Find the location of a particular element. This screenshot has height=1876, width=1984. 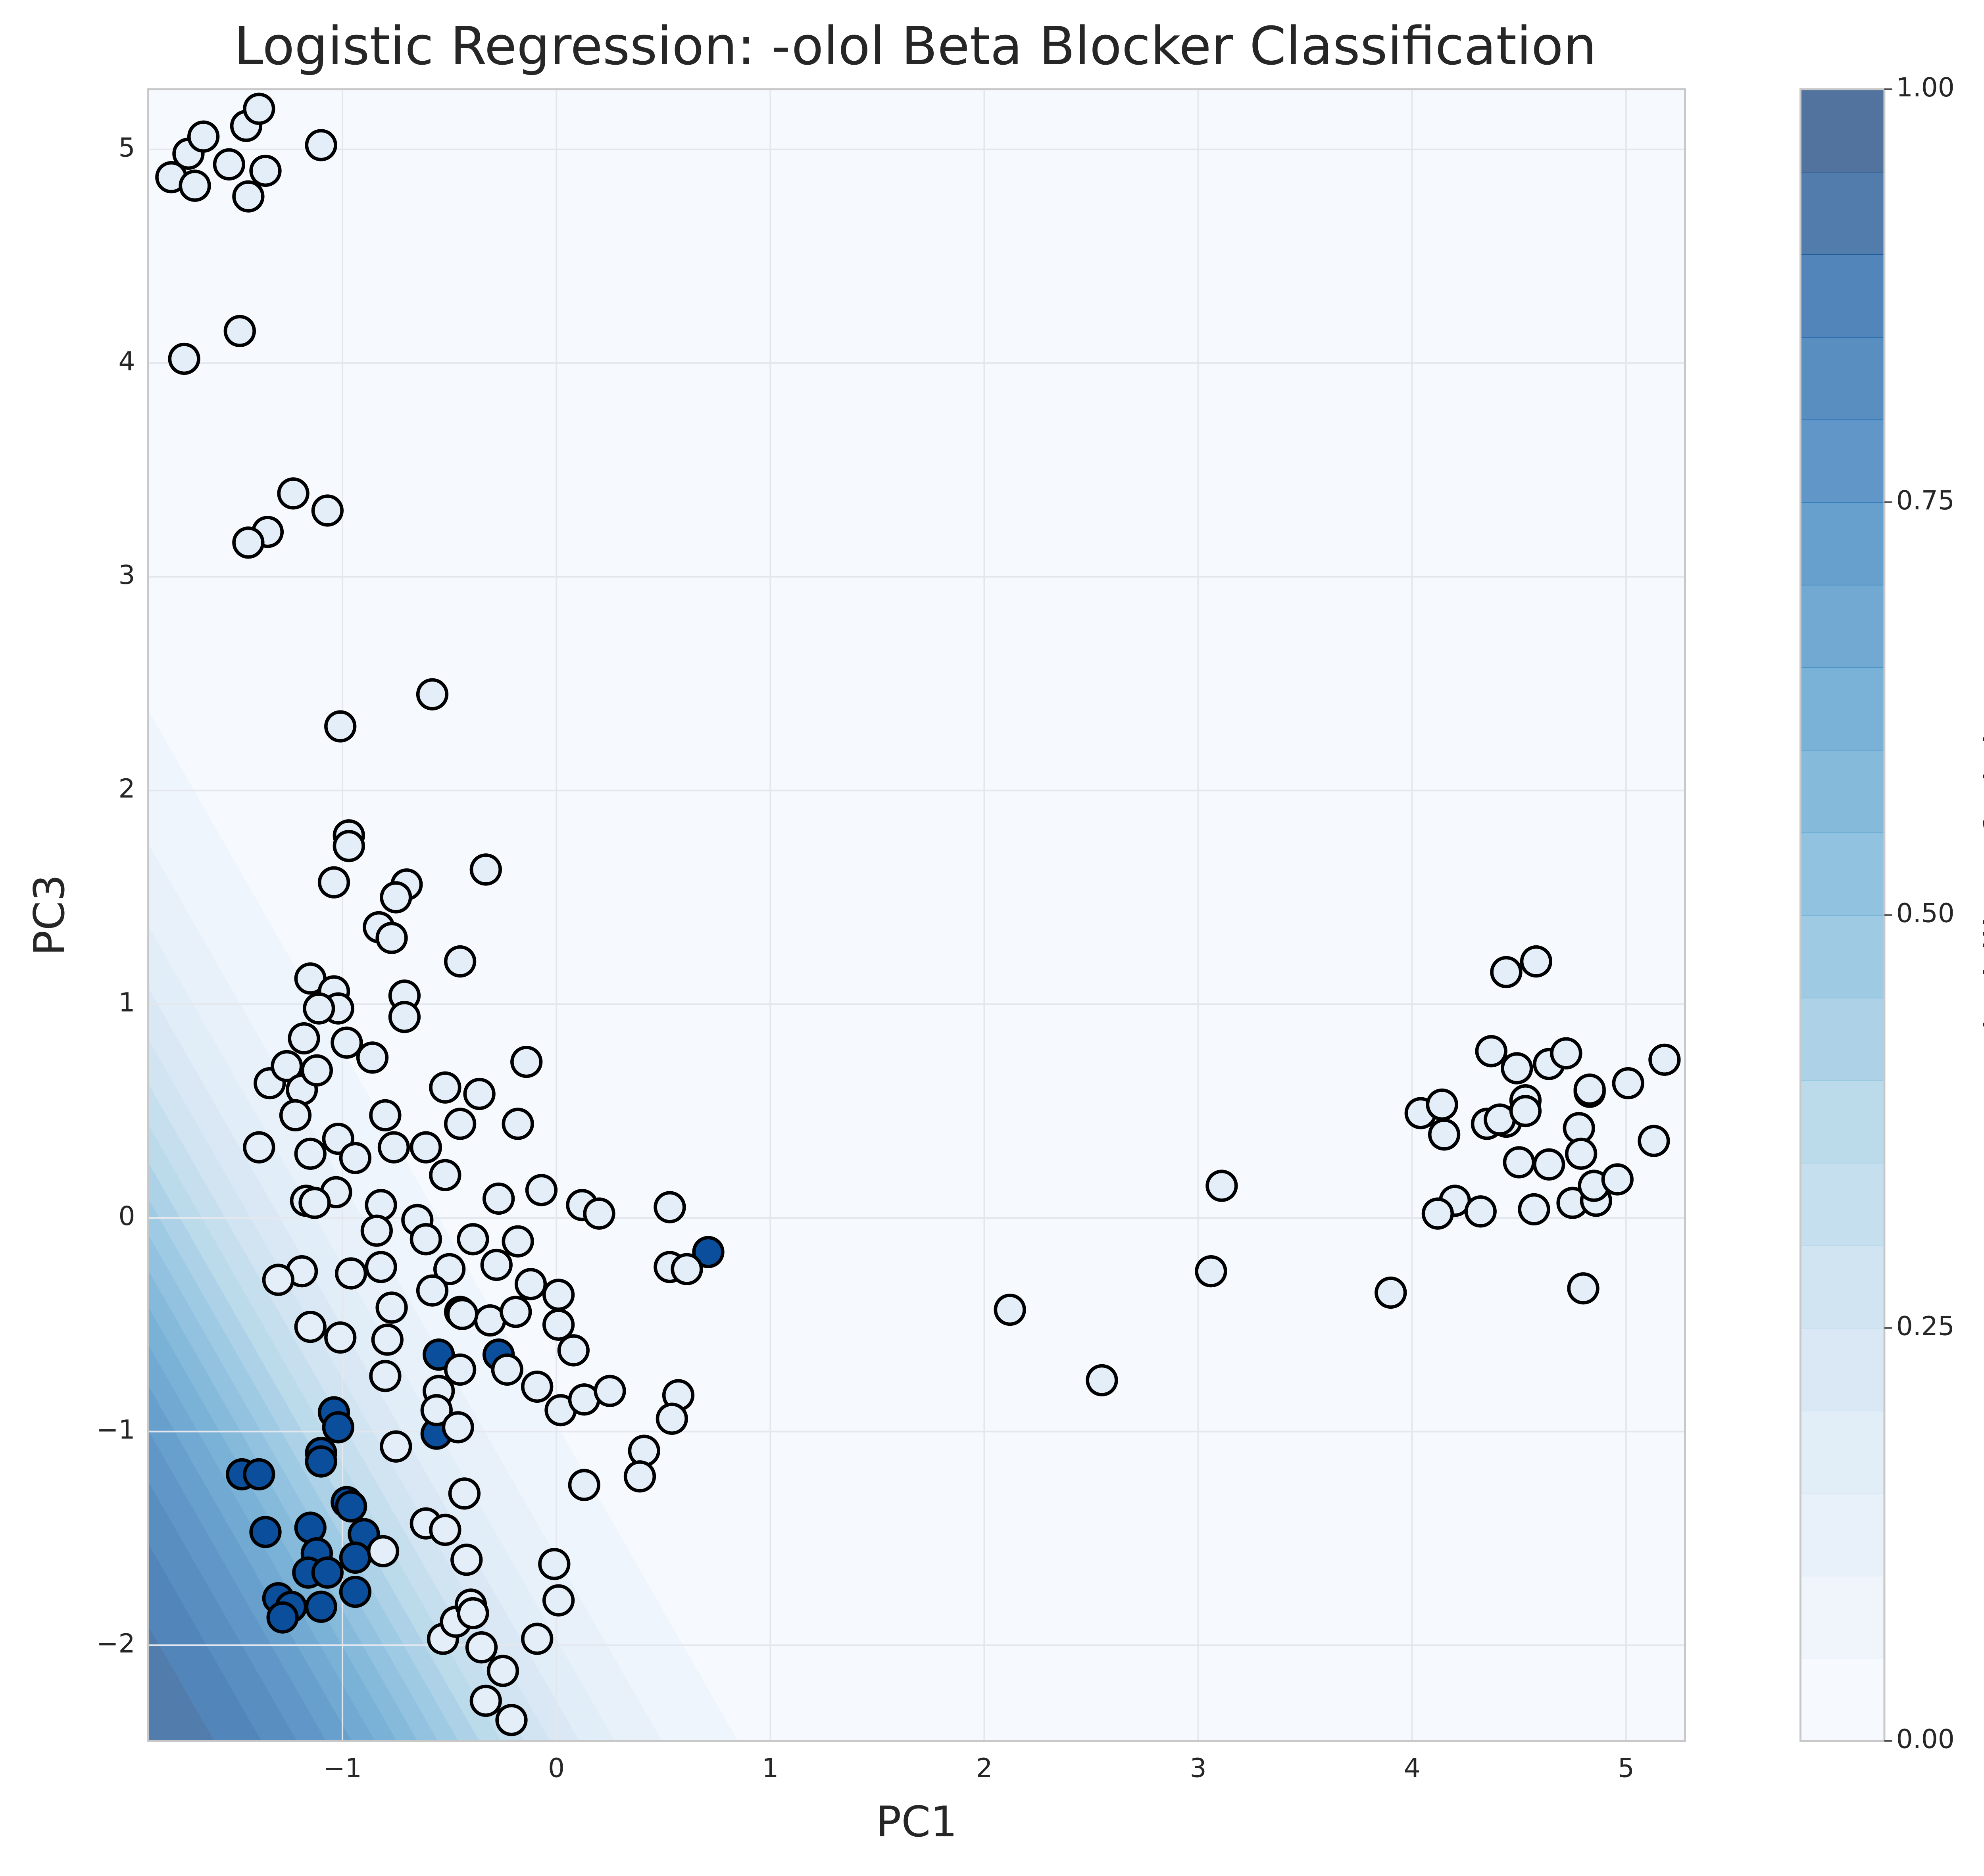

x-tick-label: 2 is located at coordinates (984, 1768).